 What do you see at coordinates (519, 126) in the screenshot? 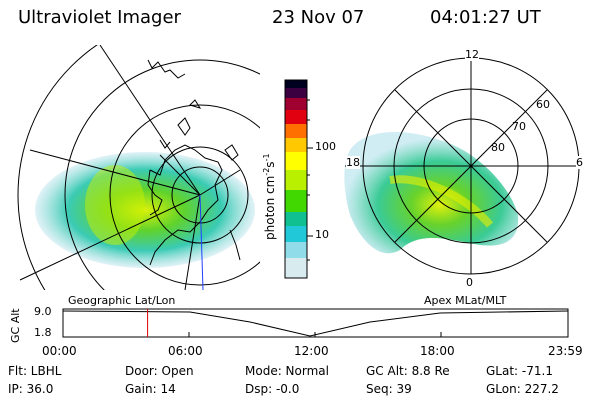
I see `mlat-label-70: 70` at bounding box center [519, 126].